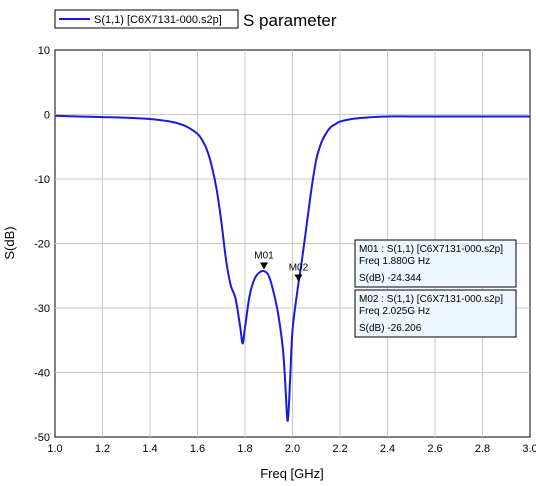  Describe the element at coordinates (149, 449) in the screenshot. I see `x-tick-label: 1.4` at that location.